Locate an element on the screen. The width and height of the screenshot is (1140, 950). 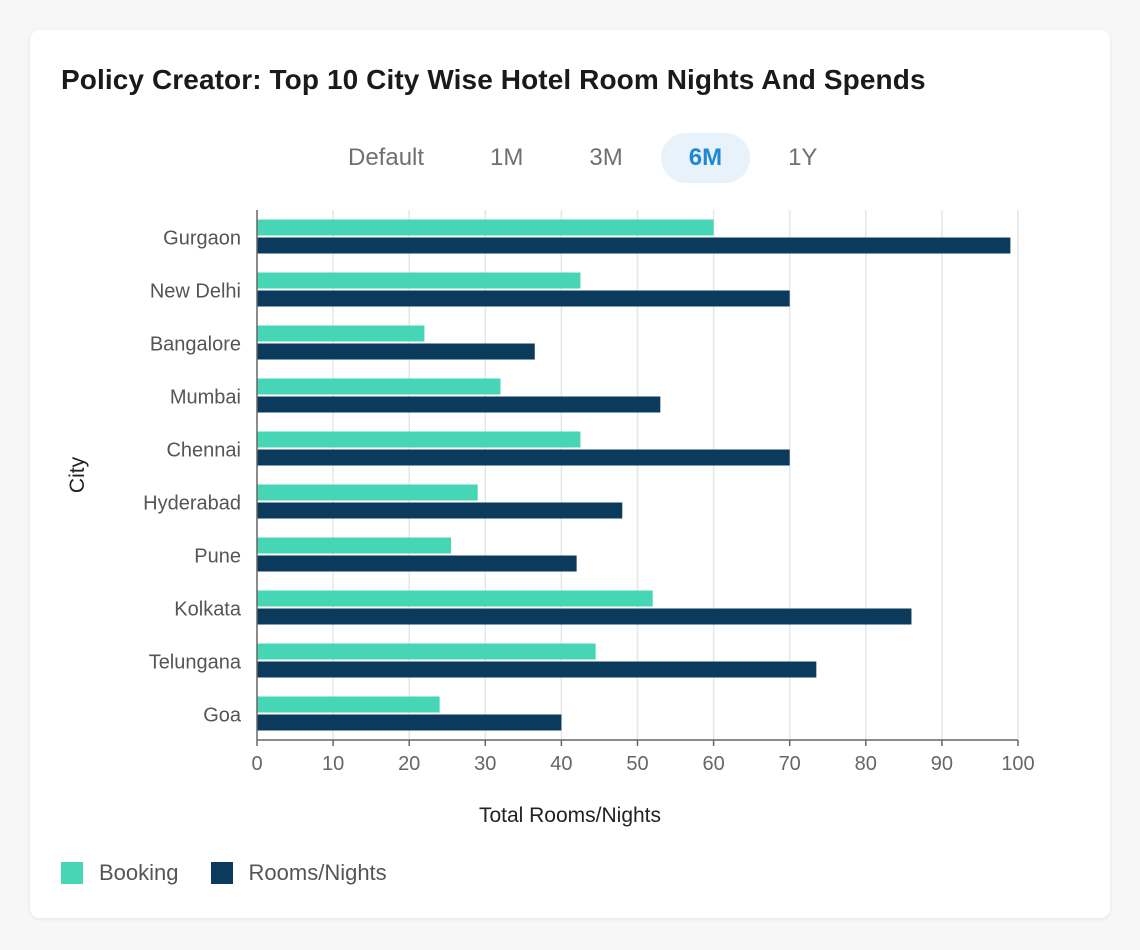
legend-item-booking: Booking is located at coordinates (120, 873).